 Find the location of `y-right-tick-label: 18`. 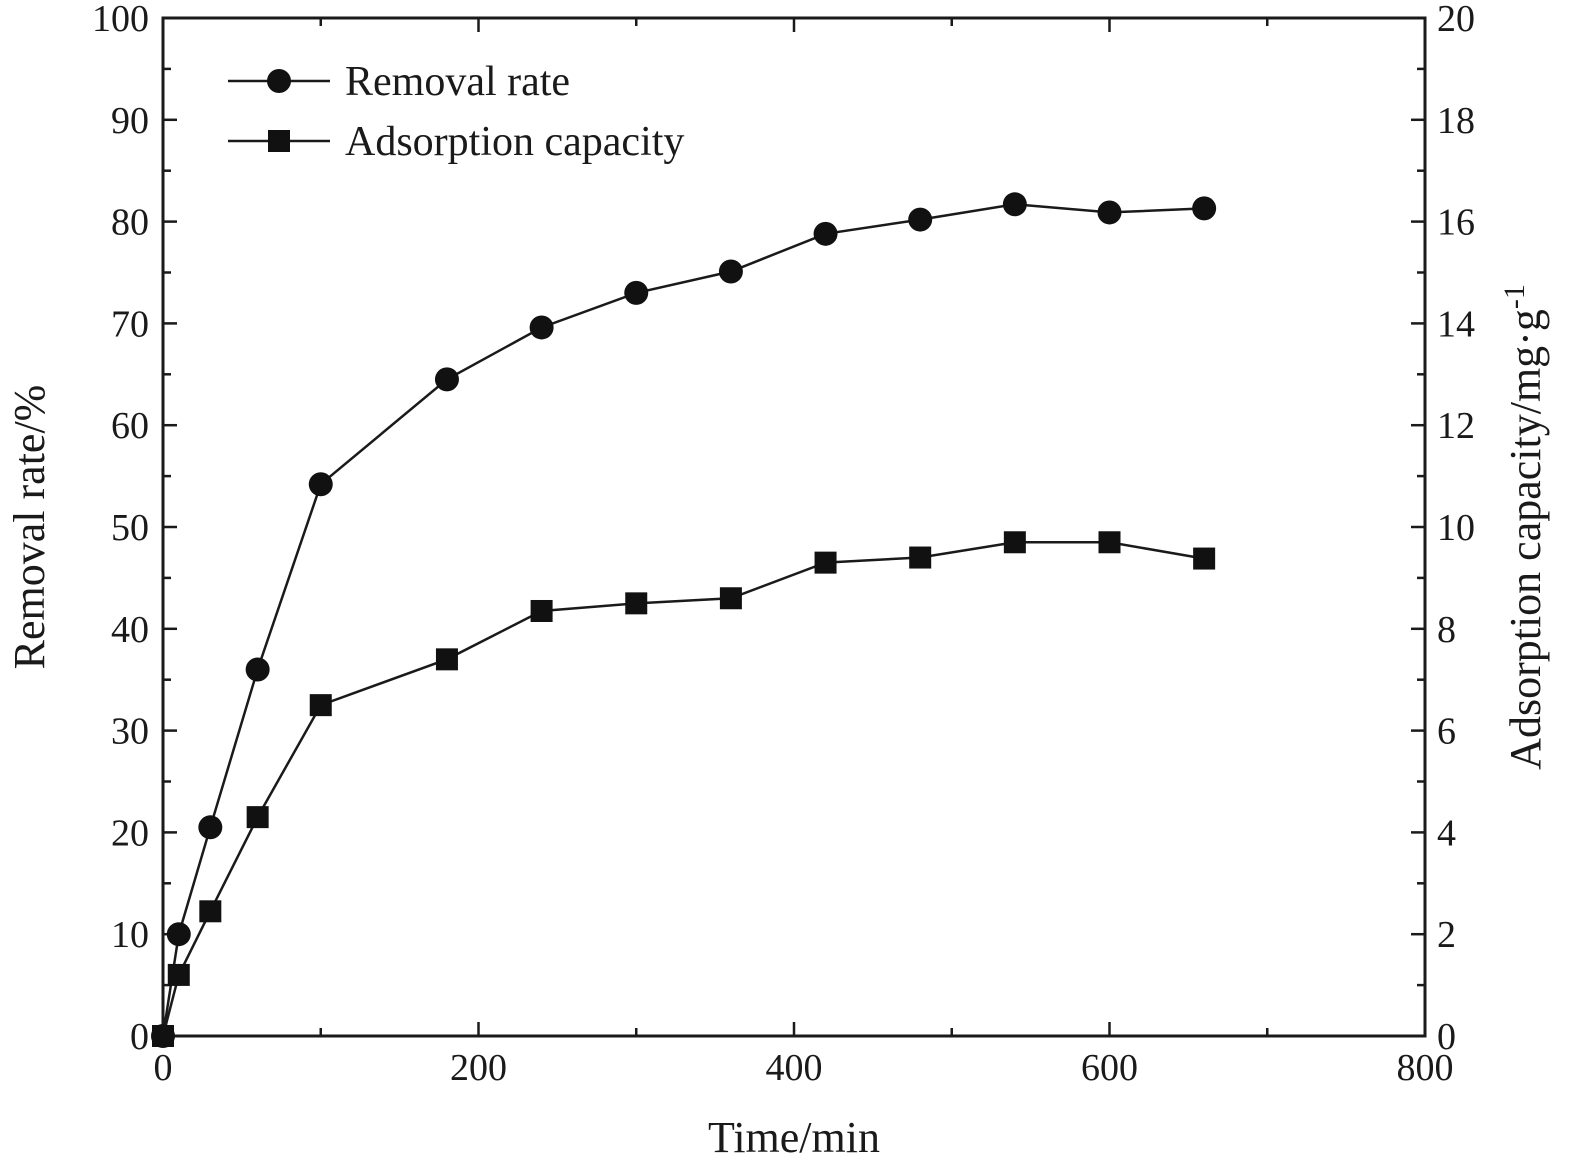

y-right-tick-label: 18 is located at coordinates (1456, 121).